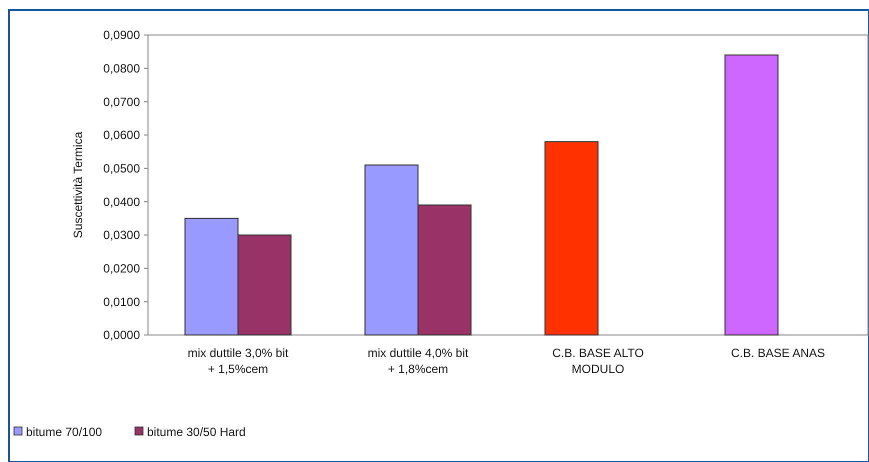 The image size is (869, 462). Describe the element at coordinates (598, 361) in the screenshot. I see `x-tick-label: C.B. BASE ALTO MODULO` at that location.